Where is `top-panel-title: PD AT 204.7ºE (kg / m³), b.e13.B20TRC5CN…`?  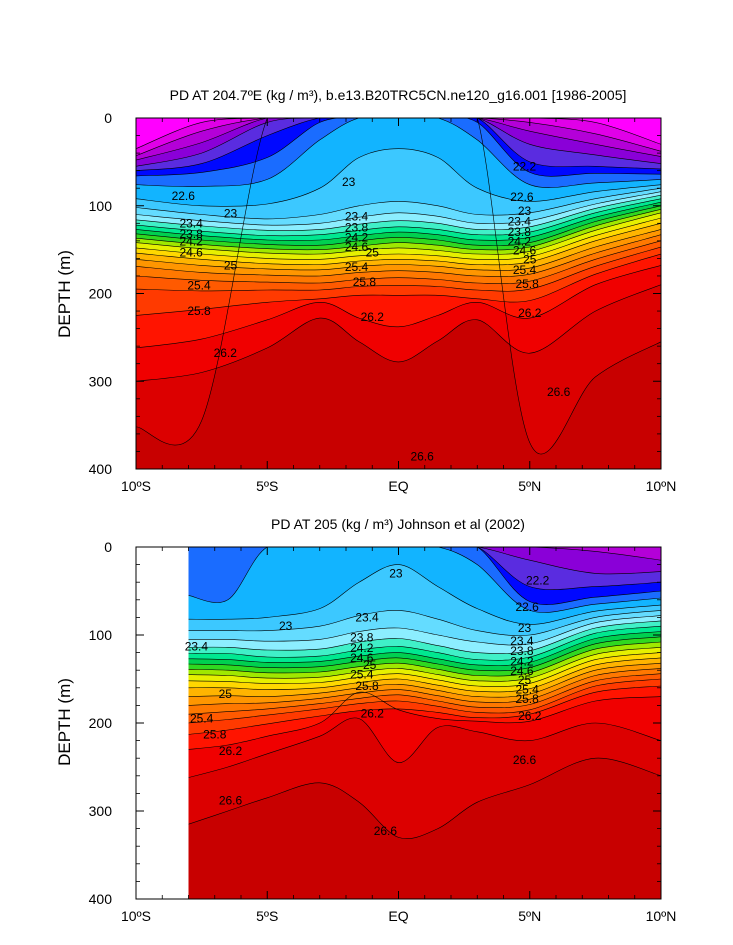 top-panel-title: PD AT 204.7ºE (kg / m³), b.e13.B20TRC5CN… is located at coordinates (398, 95).